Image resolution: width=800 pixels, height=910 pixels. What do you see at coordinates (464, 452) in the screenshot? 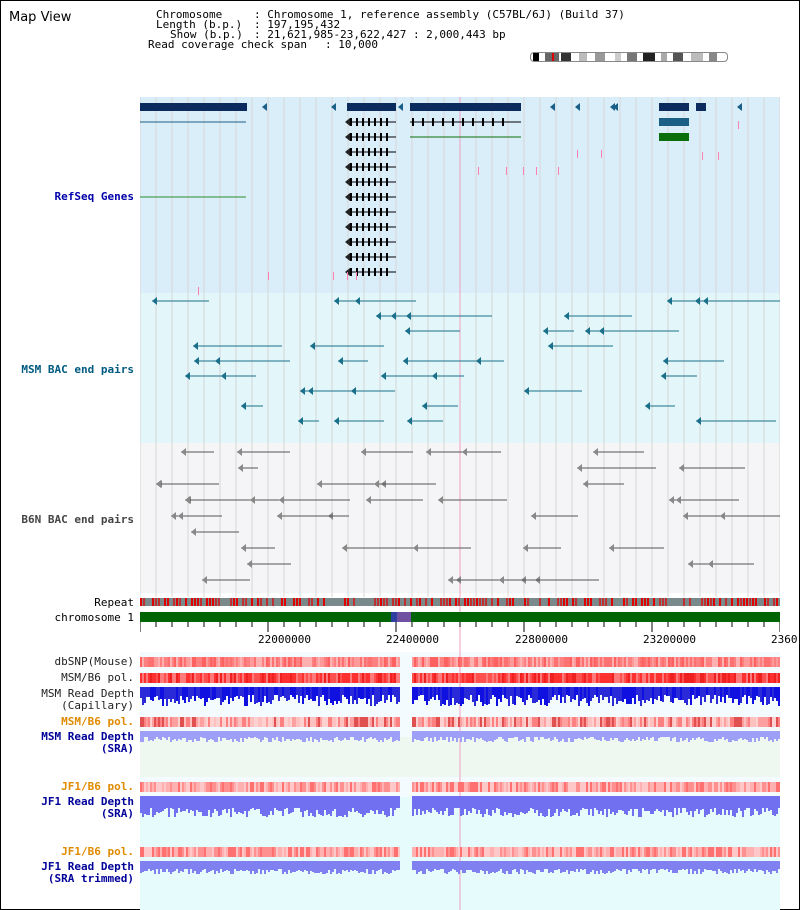
I see `b6n-bac-end` at bounding box center [464, 452].